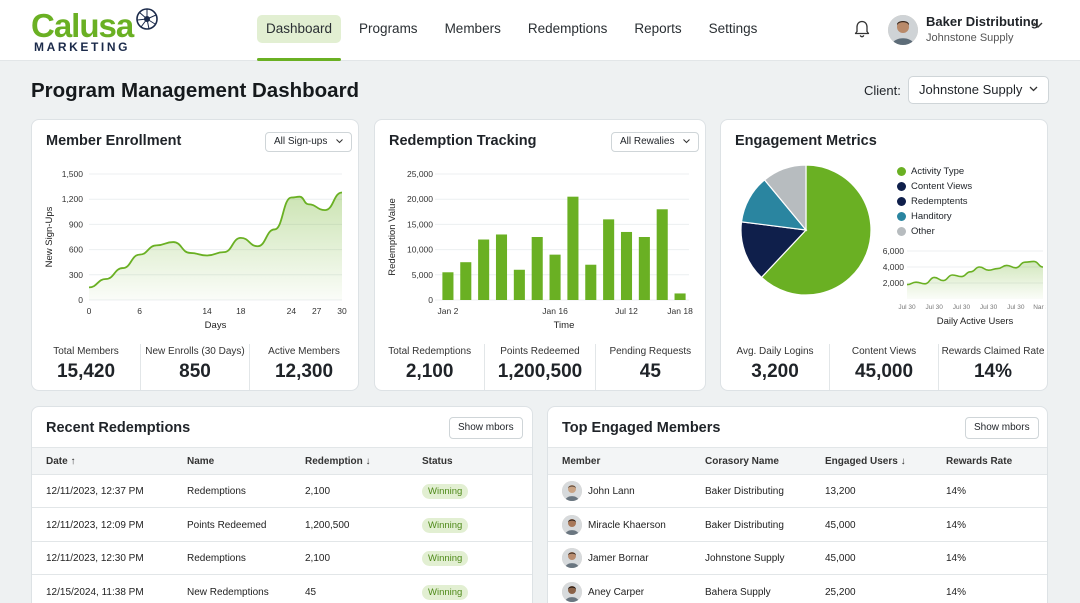 This screenshot has height=603, width=1080. Describe the element at coordinates (942, 186) in the screenshot. I see `legend-label: Content Views` at that location.